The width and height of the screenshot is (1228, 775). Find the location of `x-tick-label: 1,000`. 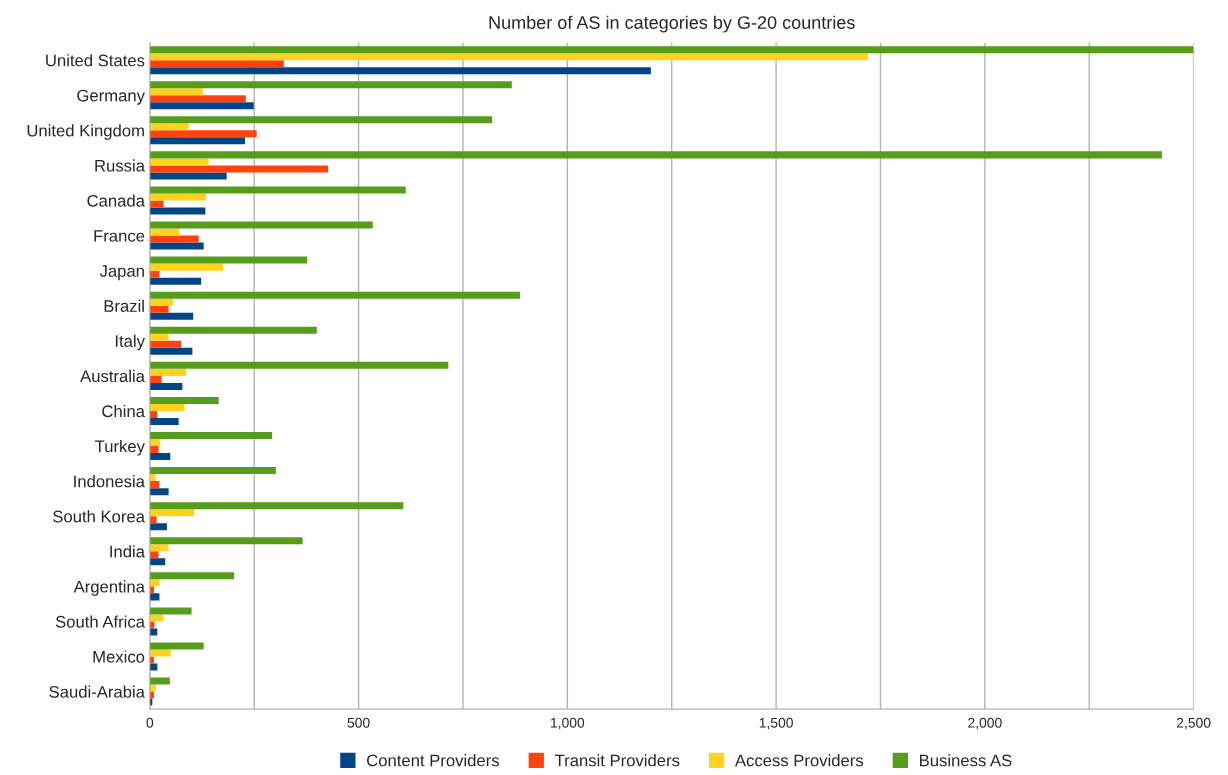

x-tick-label: 1,000 is located at coordinates (568, 723).